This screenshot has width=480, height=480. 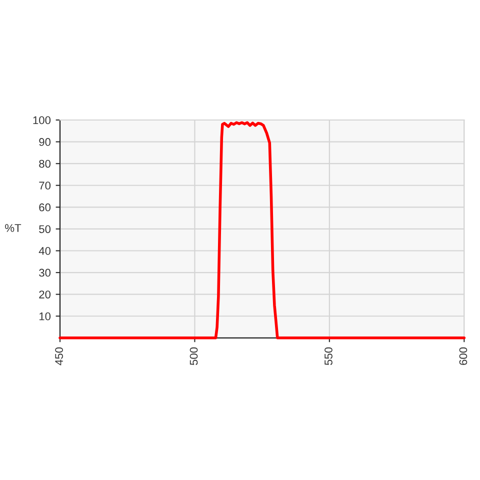 What do you see at coordinates (13, 228) in the screenshot?
I see `y-axis-title: %T` at bounding box center [13, 228].